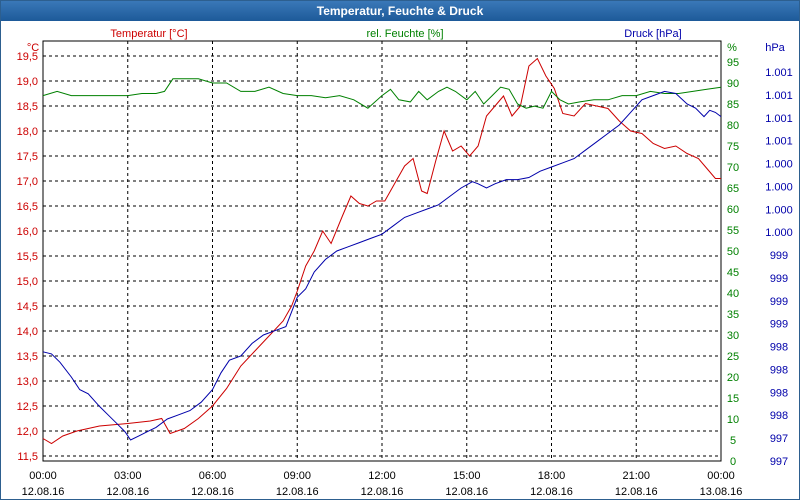 This screenshot has height=500, width=800. I want to click on pressure-unit-label: hPa, so click(775, 48).